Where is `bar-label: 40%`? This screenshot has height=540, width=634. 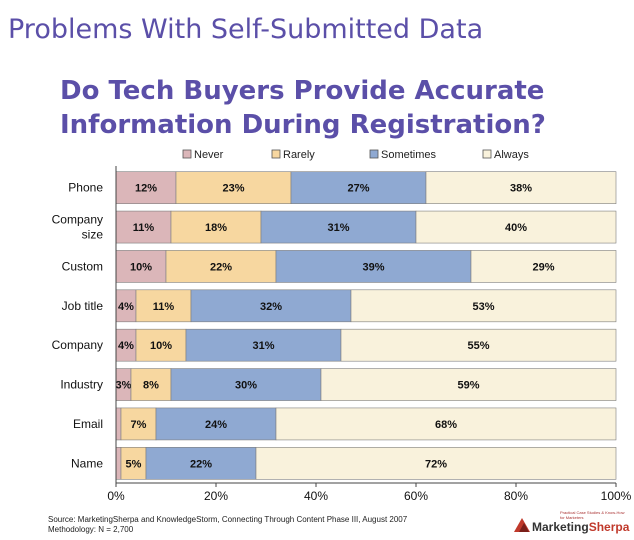
bar-label: 40% is located at coordinates (516, 228).